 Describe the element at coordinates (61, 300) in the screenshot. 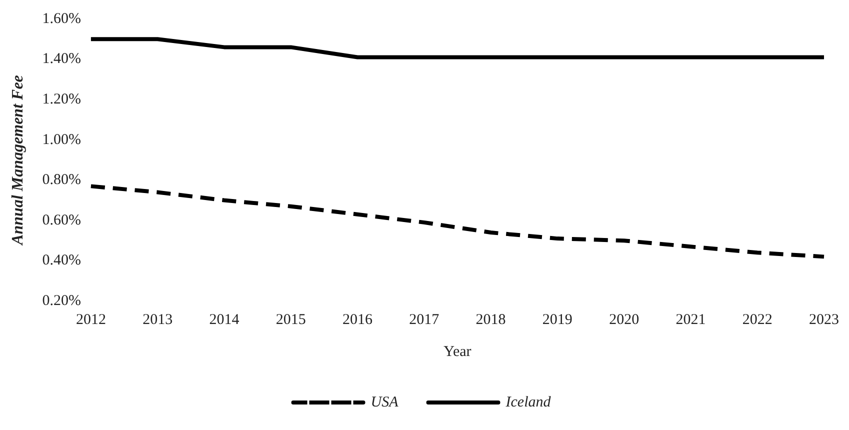

I see `y-tick-label: 0.20%` at that location.